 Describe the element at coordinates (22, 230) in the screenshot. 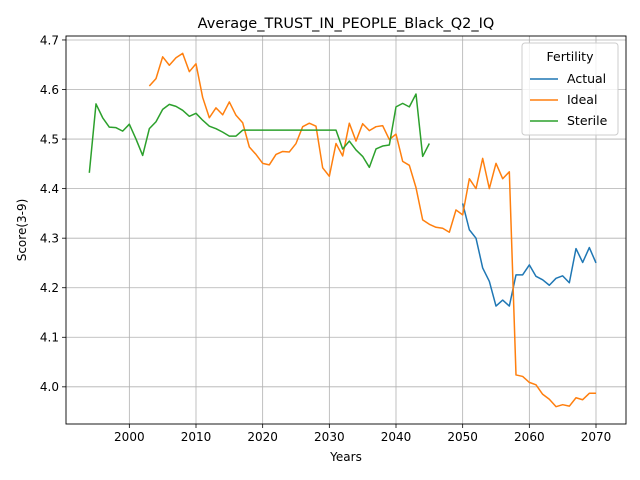

I see `y-axis-label: Score(3-9)` at that location.